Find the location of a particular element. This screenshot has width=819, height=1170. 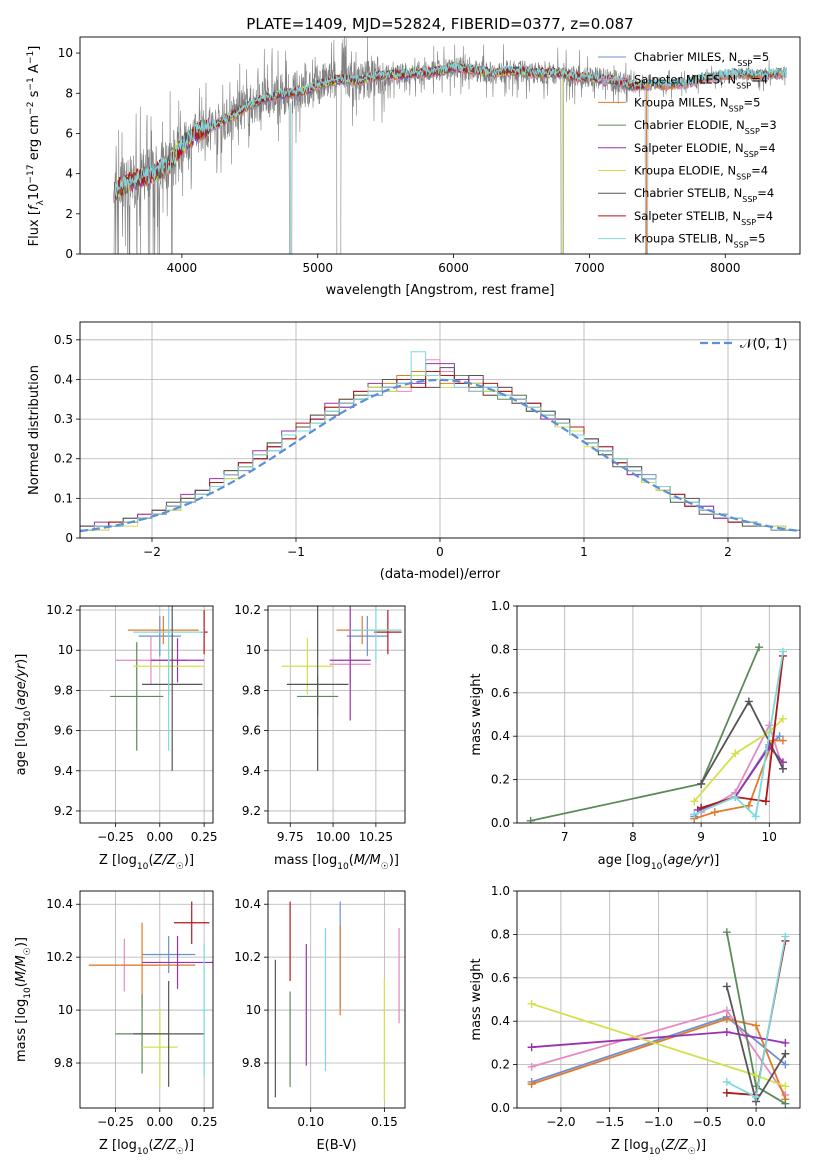

marker-chabrier_stelib is located at coordinates (701, 783).